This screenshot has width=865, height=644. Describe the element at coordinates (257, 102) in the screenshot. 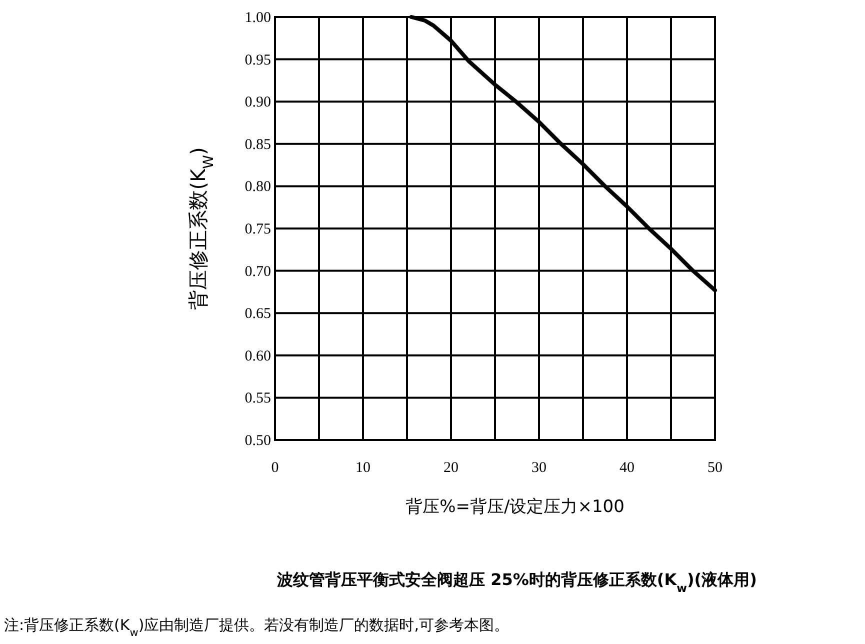

I see `y-tick-label: 0.90` at that location.